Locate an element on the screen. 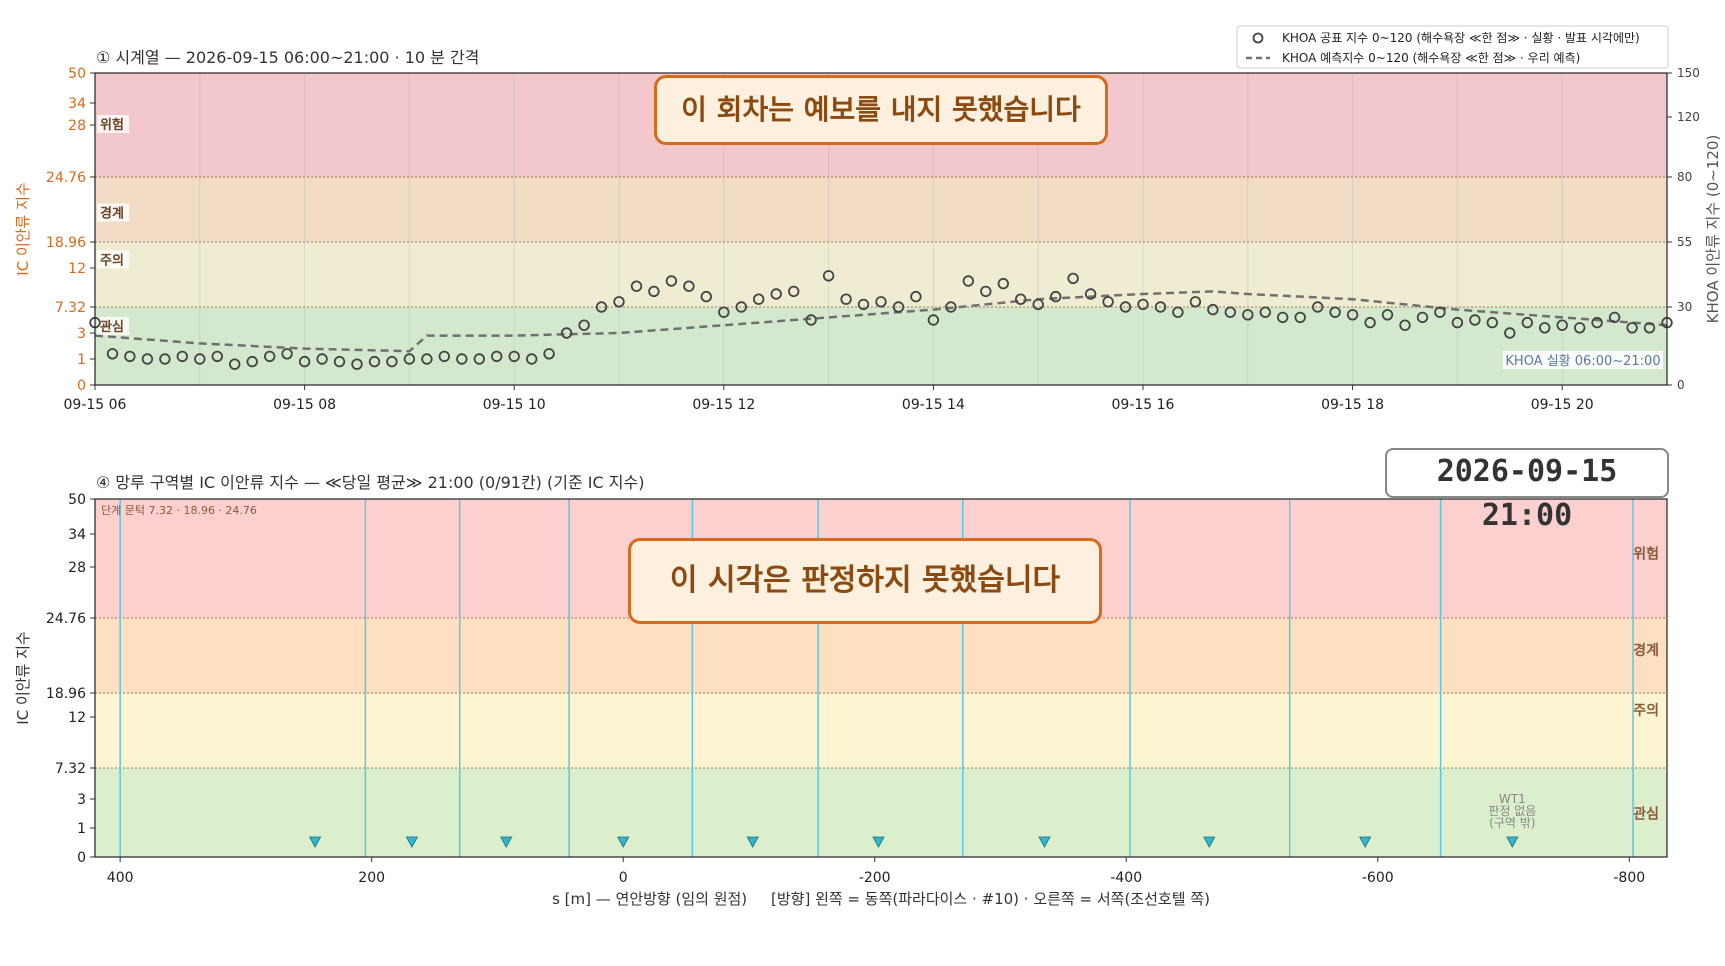 Image resolution: width=1725 pixels, height=966 pixels. judgement-failed-banner: 이 시각은 판정하지 못했습니다 is located at coordinates (865, 581).